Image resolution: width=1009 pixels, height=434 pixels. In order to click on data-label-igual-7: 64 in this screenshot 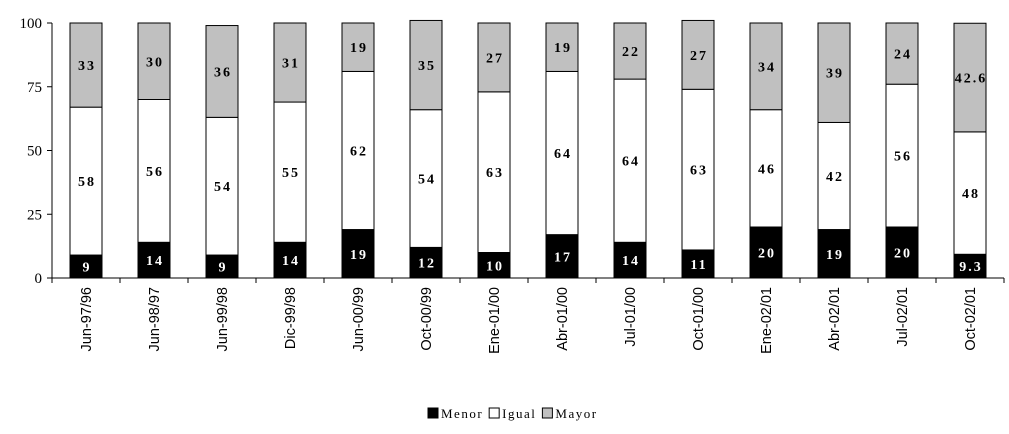, I will do `click(563, 154)`.